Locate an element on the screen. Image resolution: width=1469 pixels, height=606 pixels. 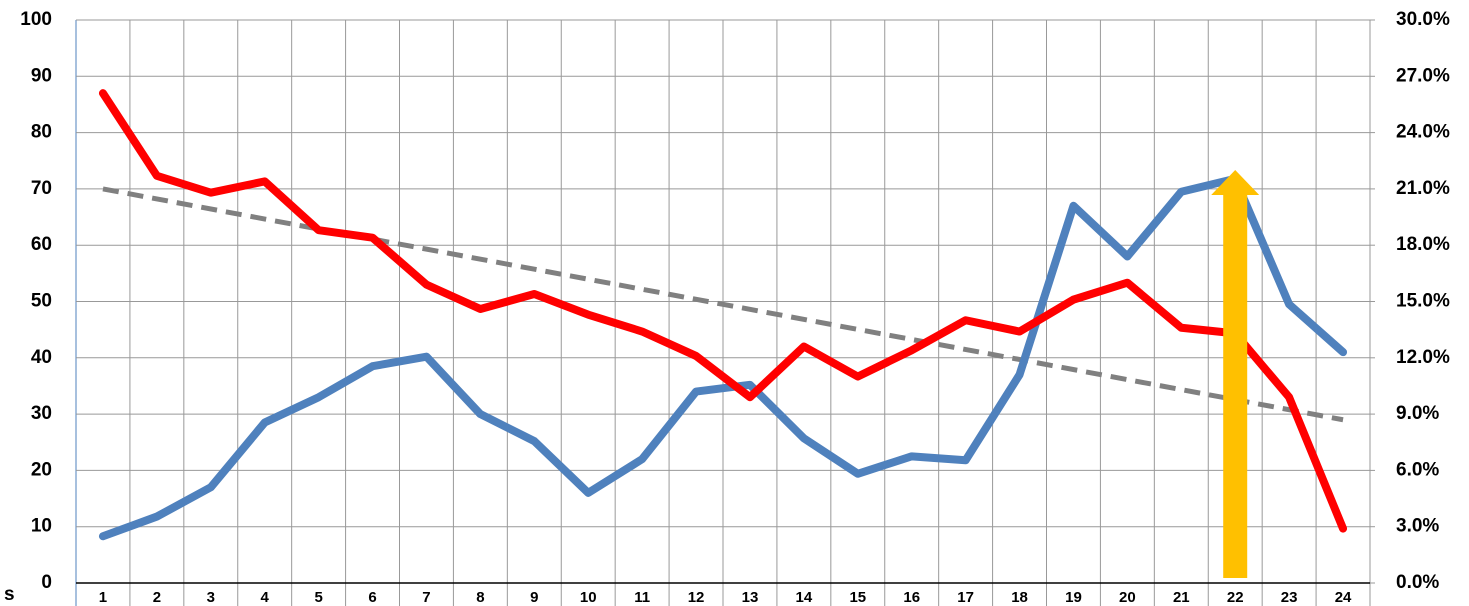
y-tick-label: 100 is located at coordinates (36, 19).